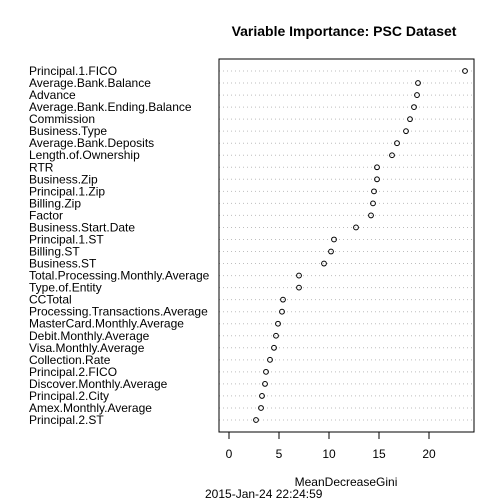 The image size is (504, 504). I want to click on x-axis-label: MeanDecreaseGini, so click(346, 482).